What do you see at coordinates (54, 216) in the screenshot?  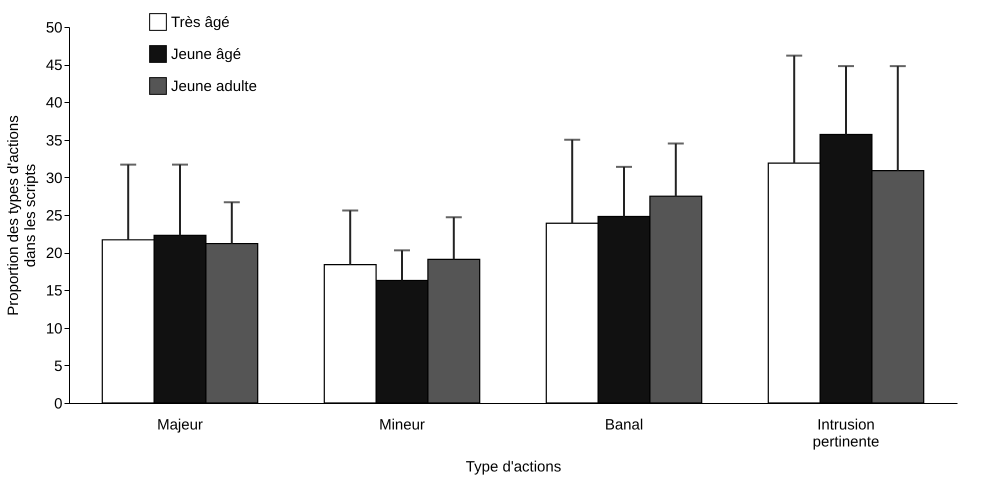 I see `y-tick-label: 25` at bounding box center [54, 216].